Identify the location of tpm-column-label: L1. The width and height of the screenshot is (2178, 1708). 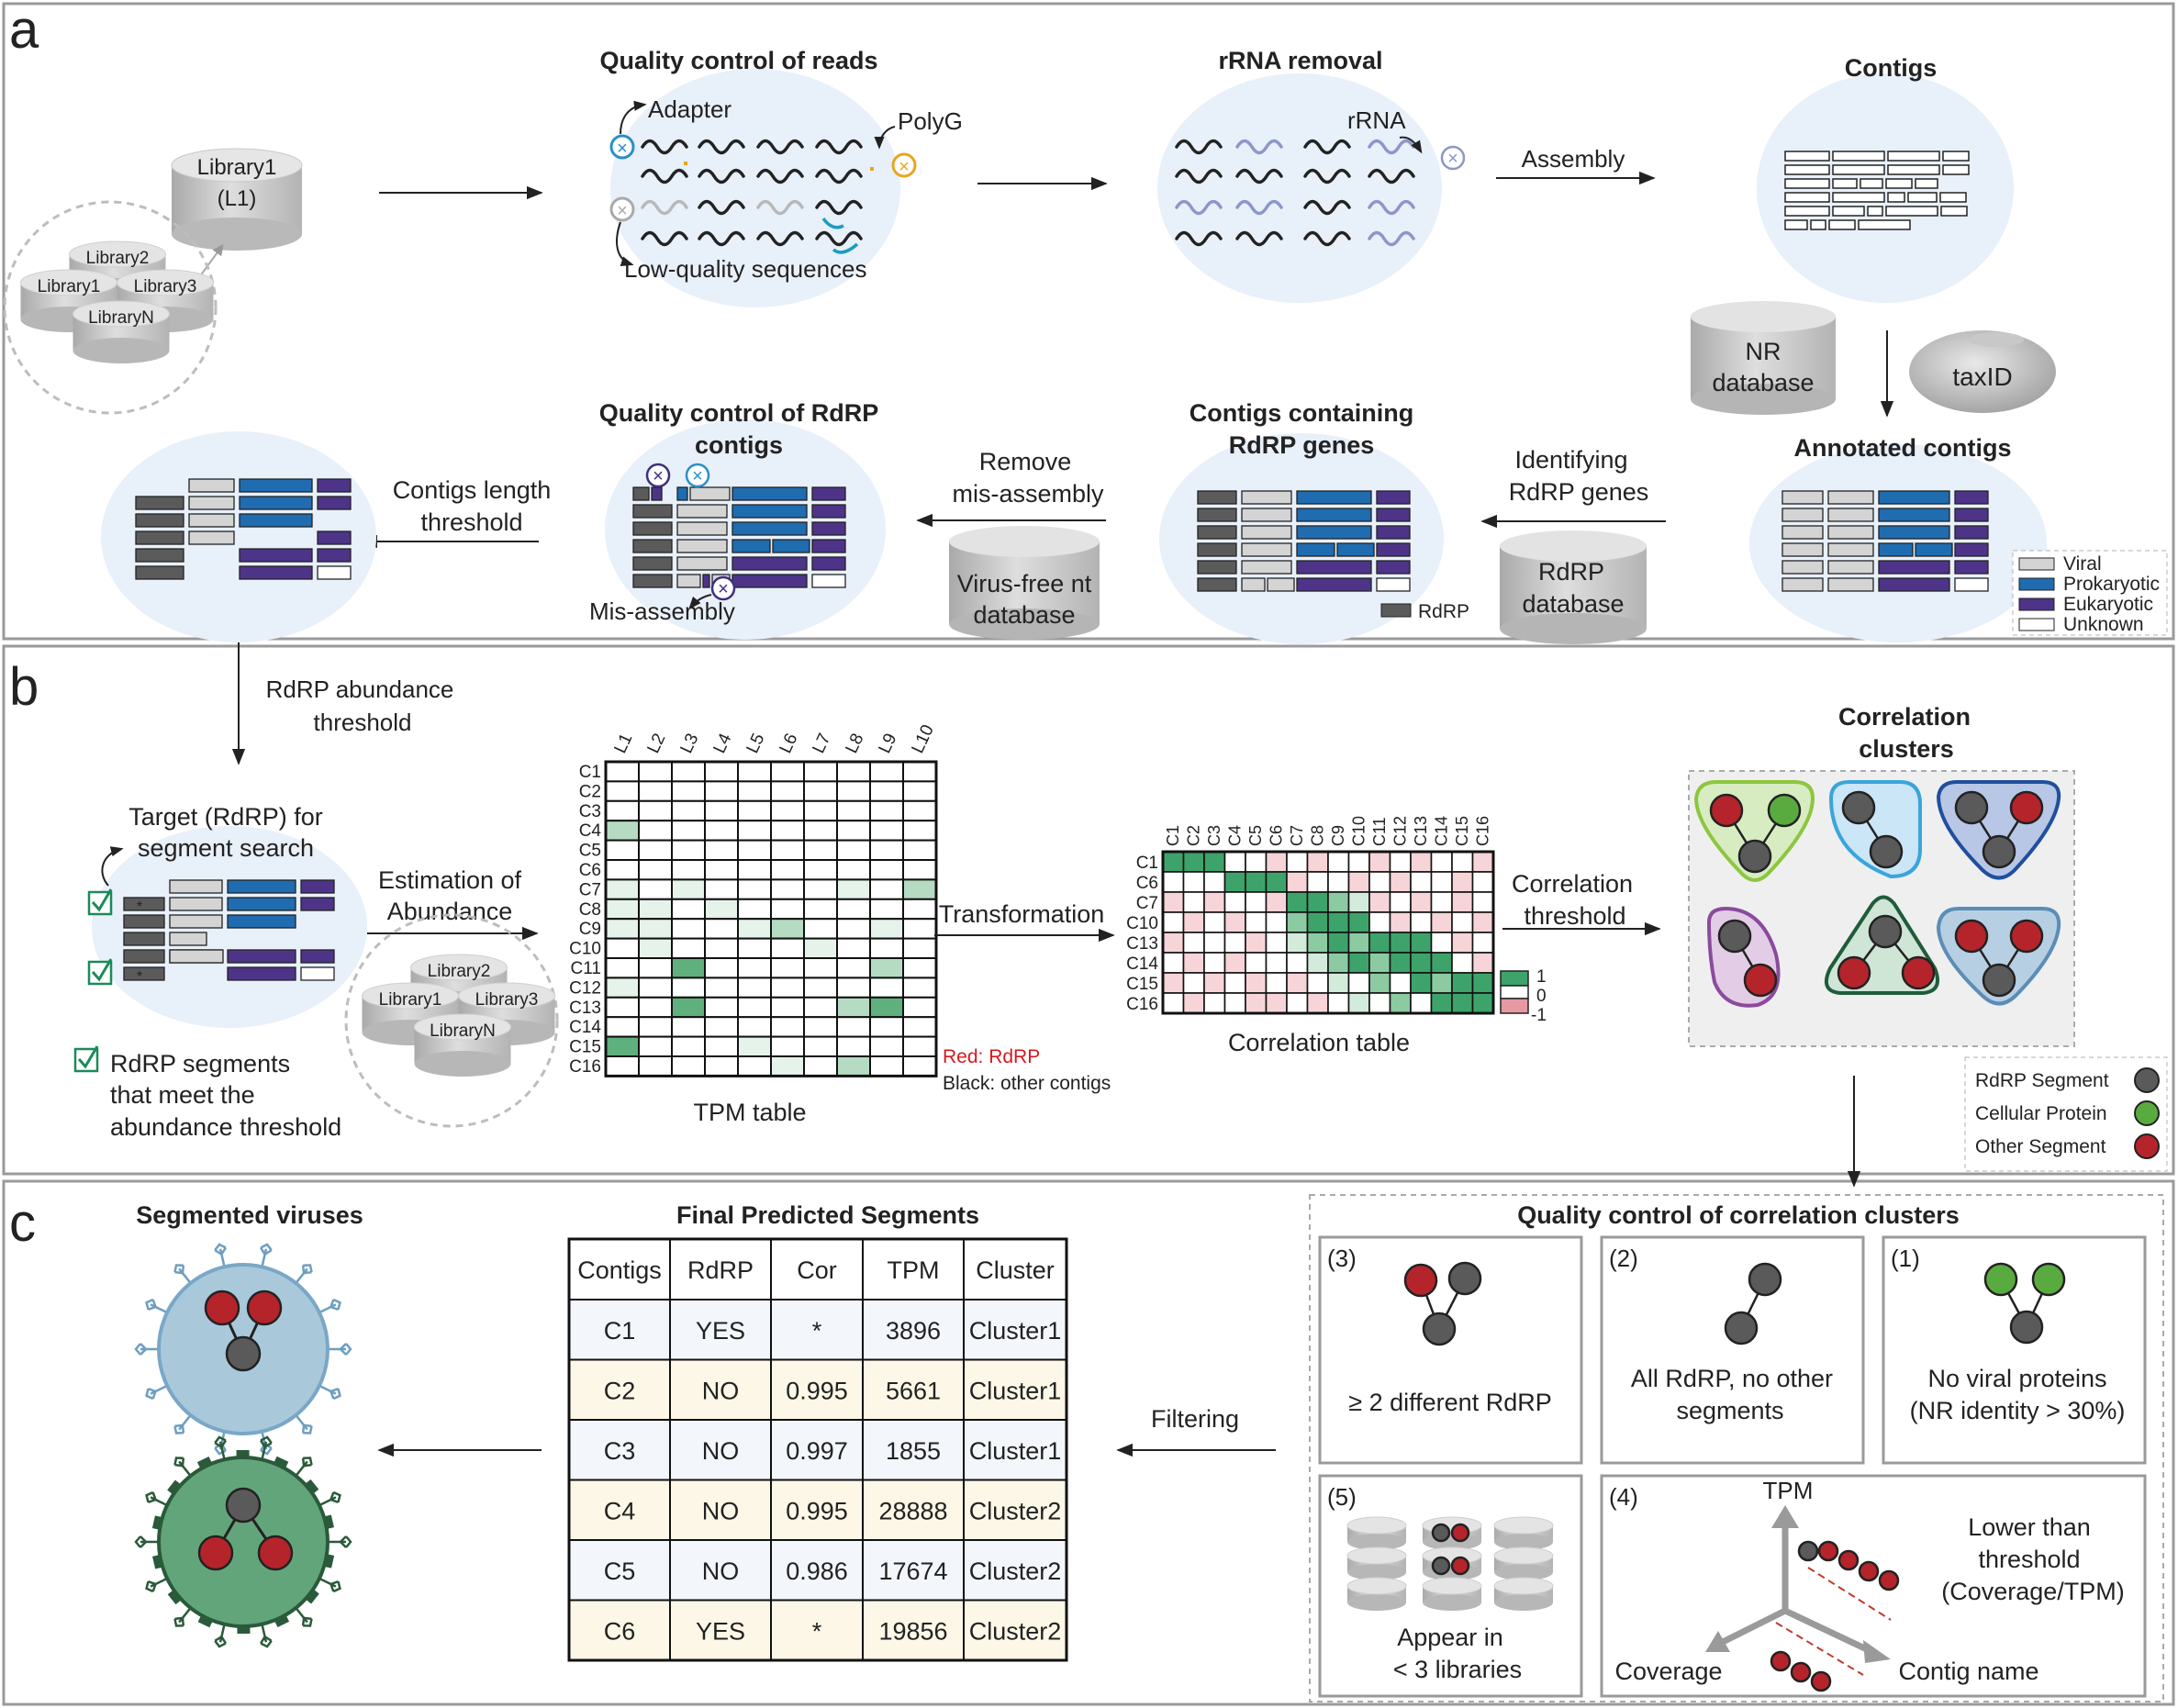
(623, 743).